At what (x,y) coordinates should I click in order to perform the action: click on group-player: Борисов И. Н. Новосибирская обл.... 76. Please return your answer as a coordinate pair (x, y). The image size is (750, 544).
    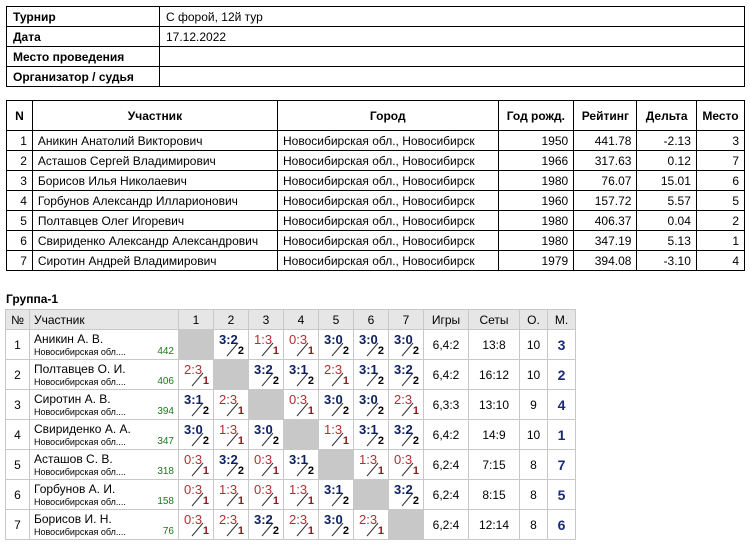
    Looking at the image, I should click on (104, 524).